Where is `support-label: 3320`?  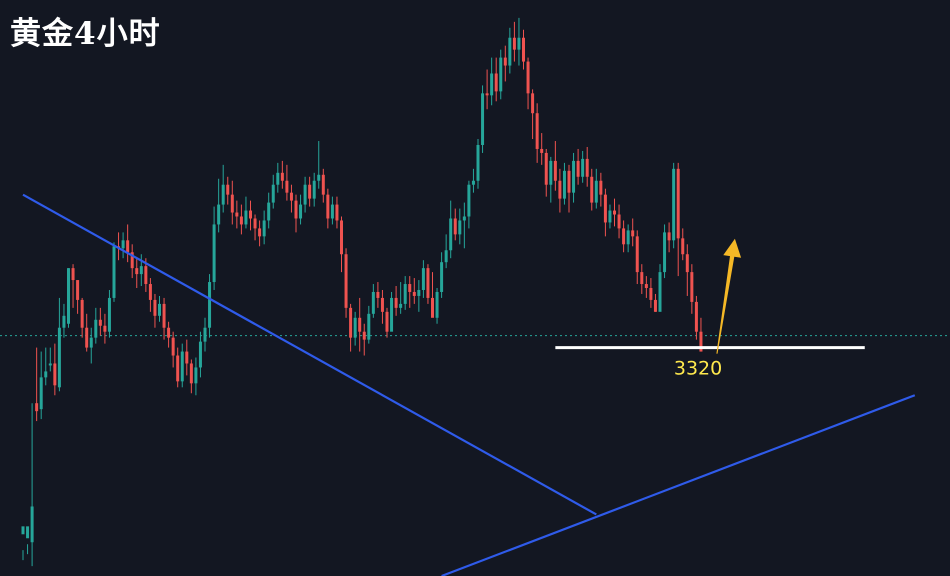 support-label: 3320 is located at coordinates (698, 369).